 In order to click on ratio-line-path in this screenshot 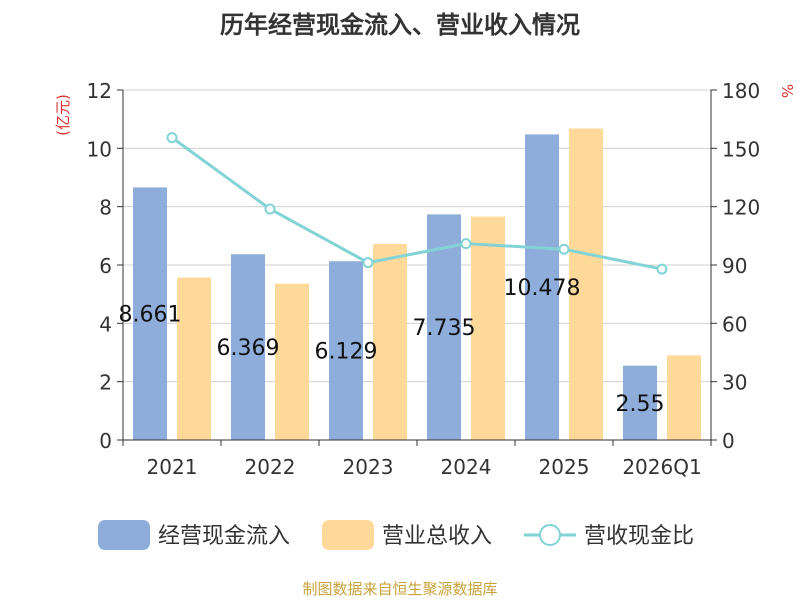, I will do `click(417, 203)`.